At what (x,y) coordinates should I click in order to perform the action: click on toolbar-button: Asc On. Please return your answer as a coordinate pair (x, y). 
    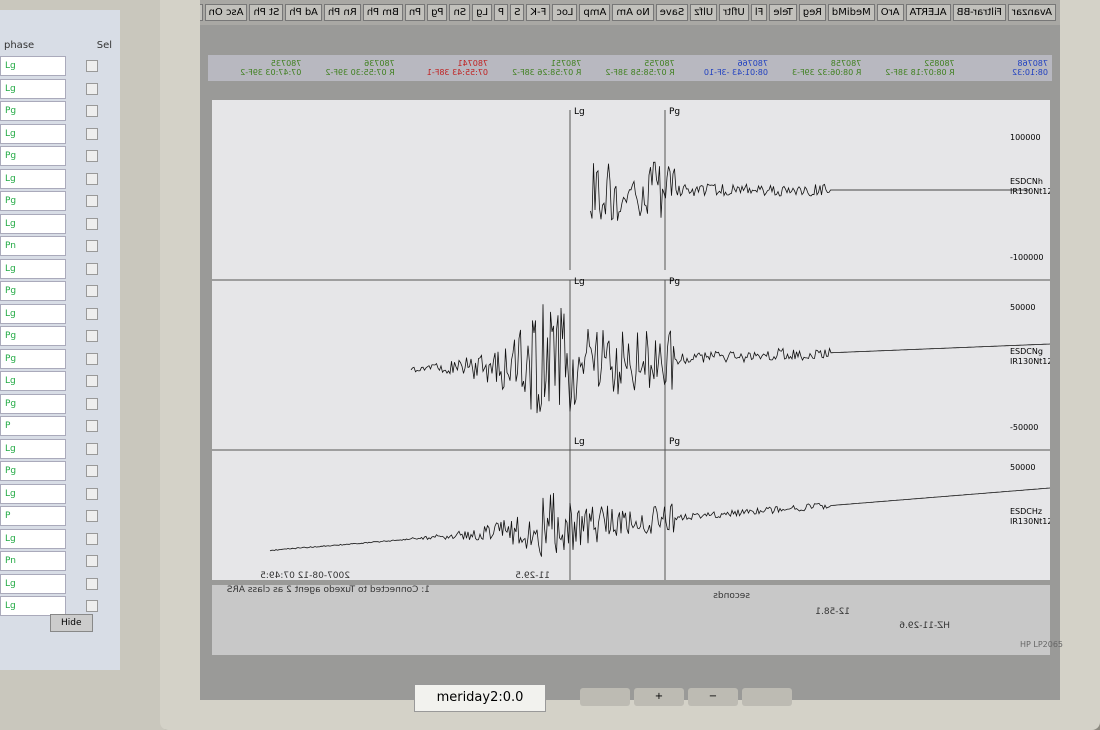
    Looking at the image, I should click on (226, 12).